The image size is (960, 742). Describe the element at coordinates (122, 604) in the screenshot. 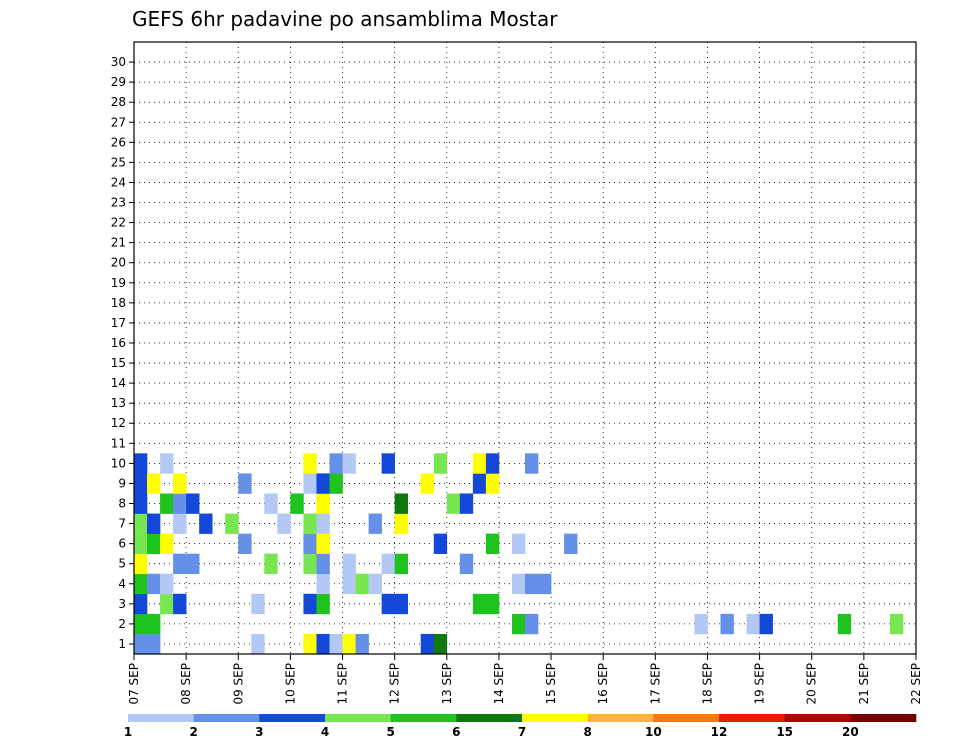

I see `y-tick-label: 3` at that location.